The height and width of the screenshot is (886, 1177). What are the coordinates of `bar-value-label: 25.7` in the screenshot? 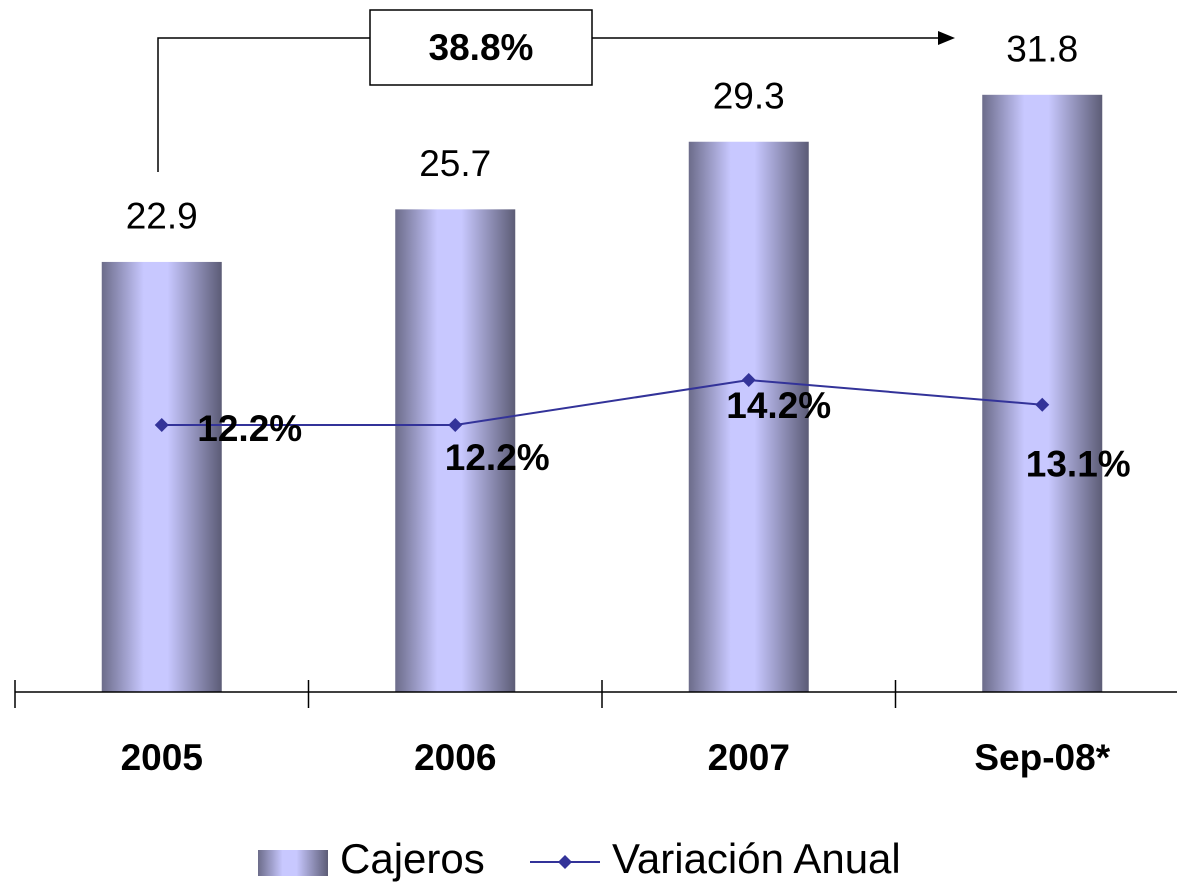 It's located at (455, 163).